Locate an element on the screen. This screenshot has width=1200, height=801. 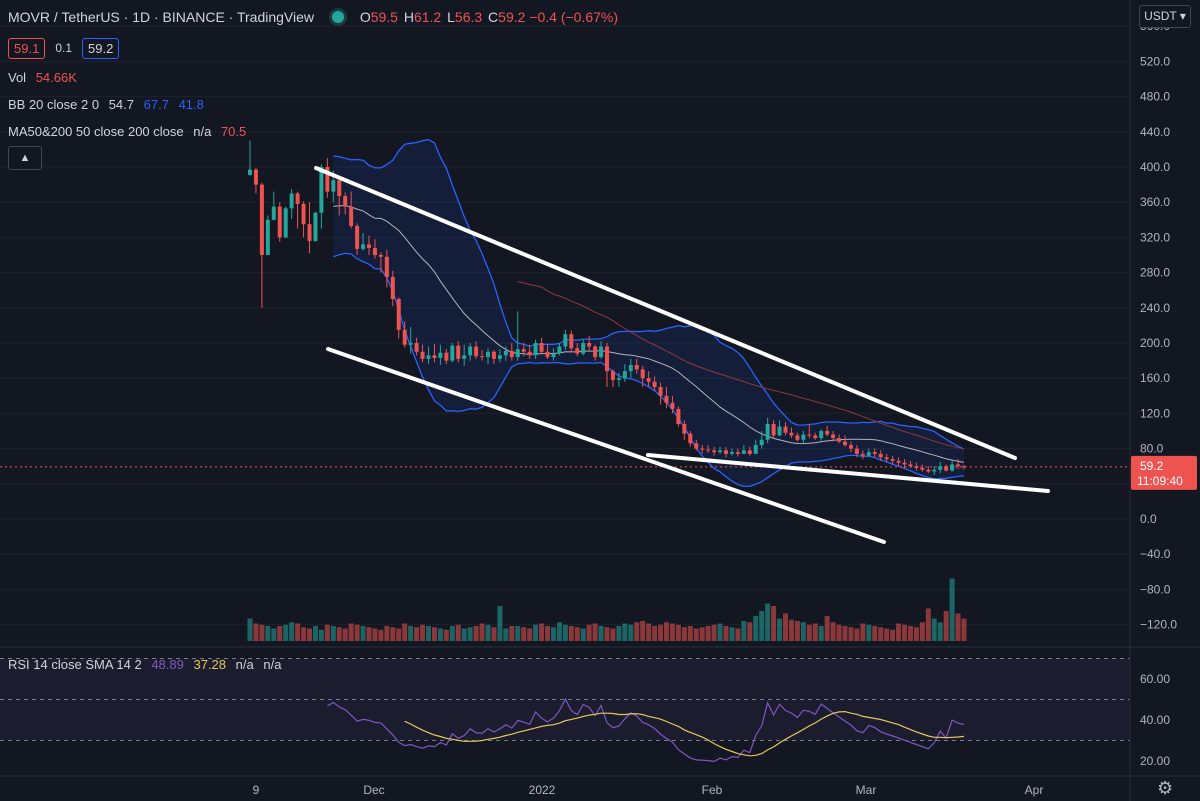
low-label: L is located at coordinates (451, 17).